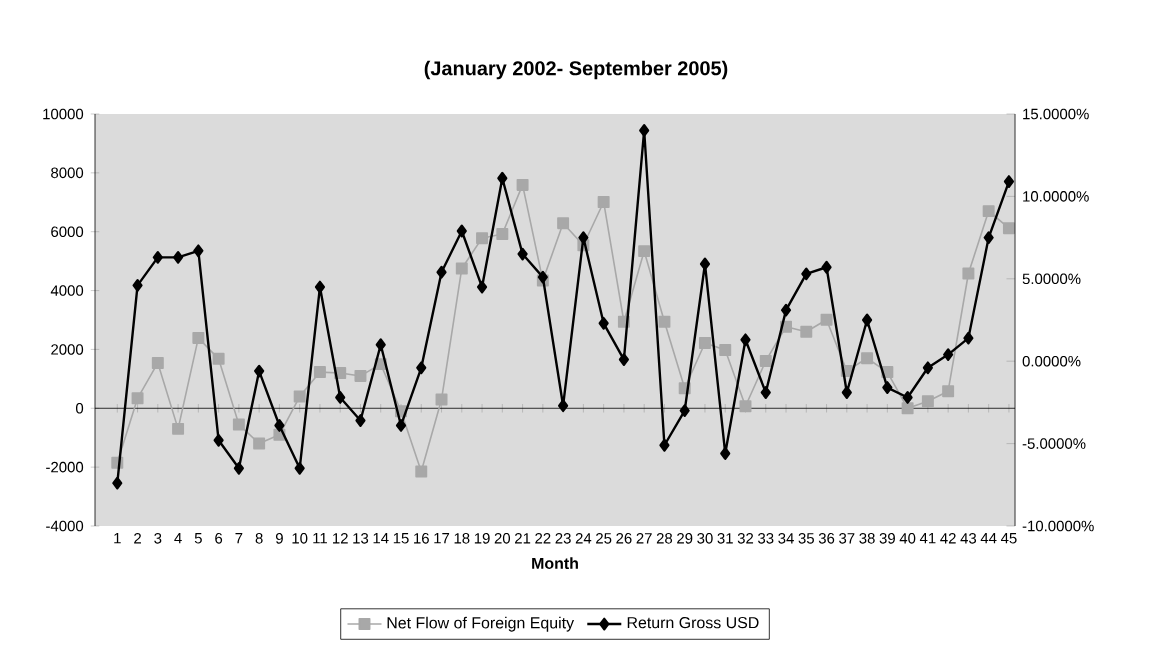  What do you see at coordinates (555, 563) in the screenshot?
I see `x-axis-title: Month` at bounding box center [555, 563].